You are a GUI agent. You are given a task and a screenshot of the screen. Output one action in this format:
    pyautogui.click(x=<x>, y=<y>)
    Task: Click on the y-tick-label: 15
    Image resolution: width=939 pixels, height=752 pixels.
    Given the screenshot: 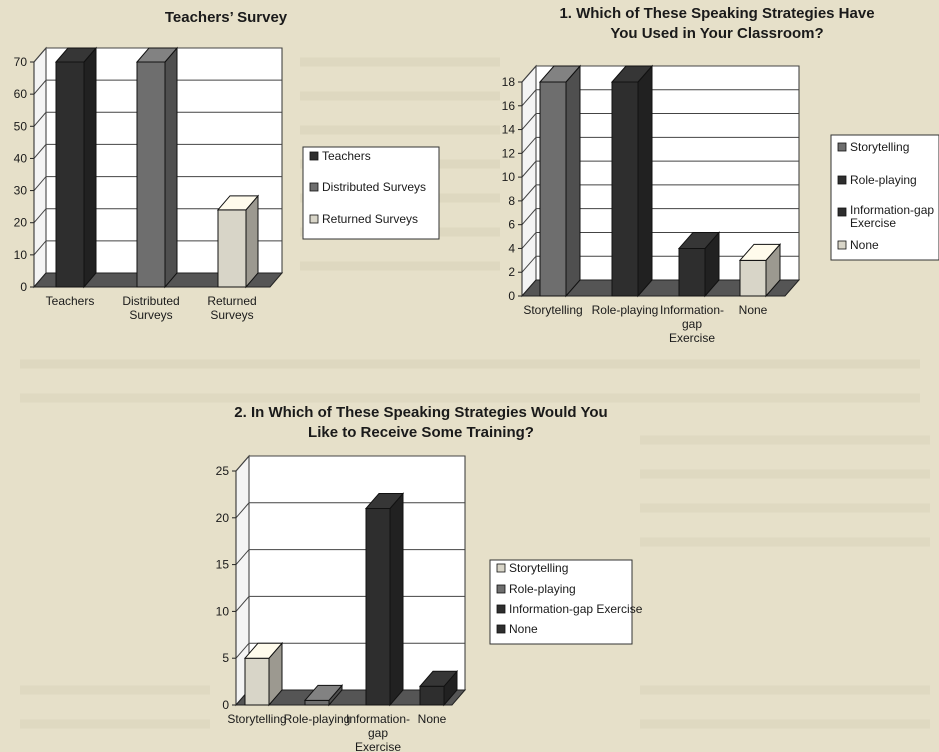 What is the action you would take?
    pyautogui.click(x=223, y=565)
    